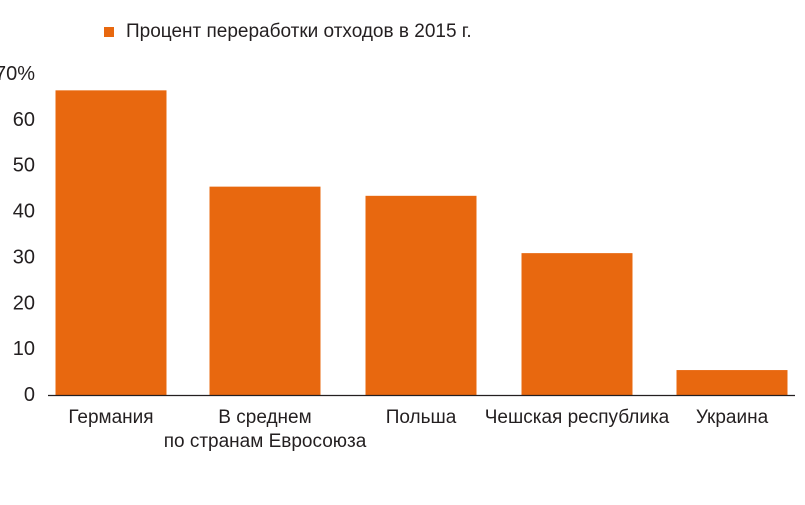 The image size is (805, 505). Describe the element at coordinates (110, 417) in the screenshot. I see `x-category-label: Германия` at that location.